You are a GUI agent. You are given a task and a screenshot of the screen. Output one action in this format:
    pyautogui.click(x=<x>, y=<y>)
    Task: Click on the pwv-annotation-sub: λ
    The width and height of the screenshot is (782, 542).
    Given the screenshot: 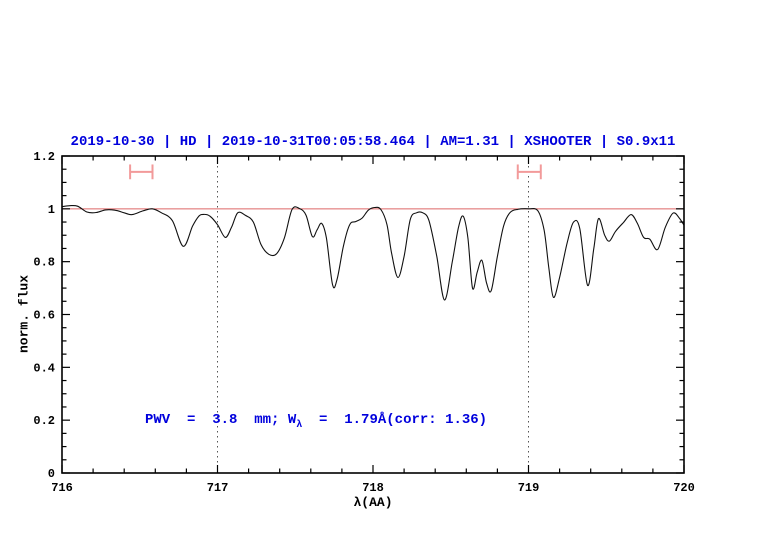 What is the action you would take?
    pyautogui.click(x=299, y=425)
    